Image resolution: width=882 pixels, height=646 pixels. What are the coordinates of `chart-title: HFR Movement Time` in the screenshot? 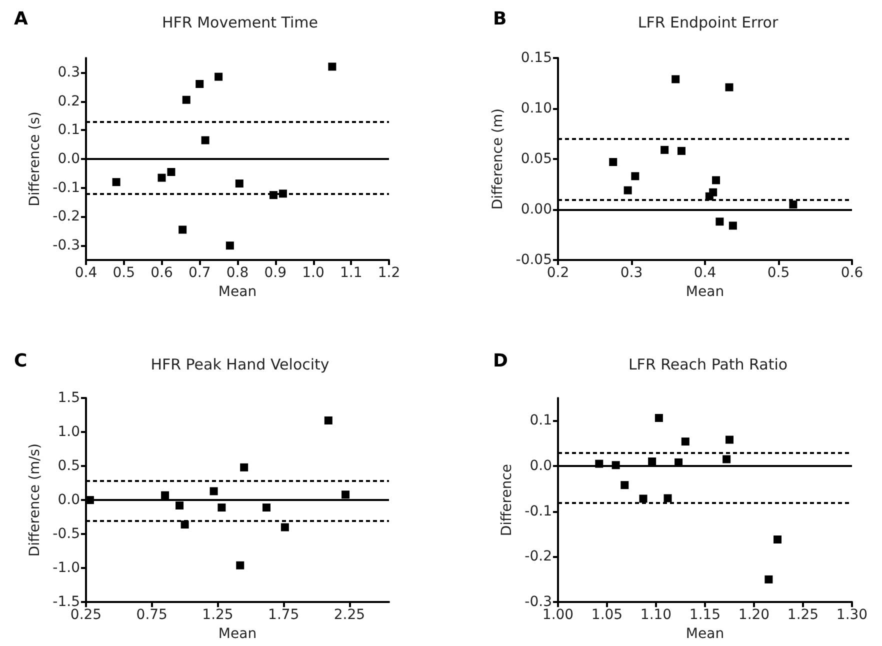 It's located at (240, 23).